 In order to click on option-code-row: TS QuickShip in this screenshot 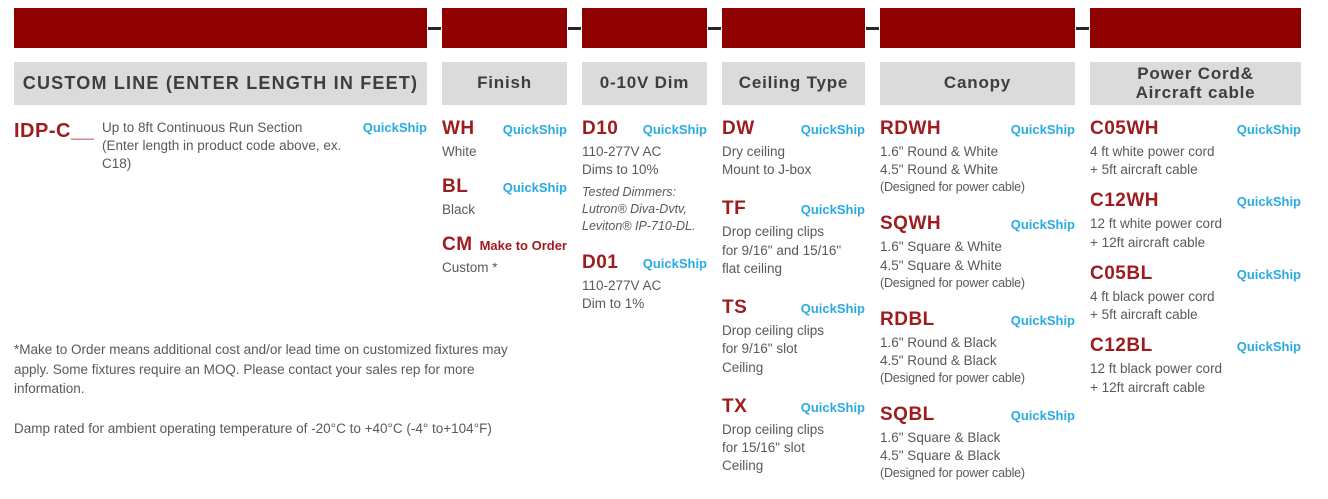, I will do `click(793, 308)`.